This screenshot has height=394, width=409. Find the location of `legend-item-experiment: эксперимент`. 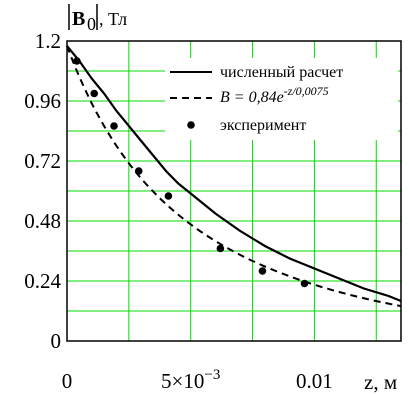

legend-item-experiment: эксперимент is located at coordinates (246, 125).